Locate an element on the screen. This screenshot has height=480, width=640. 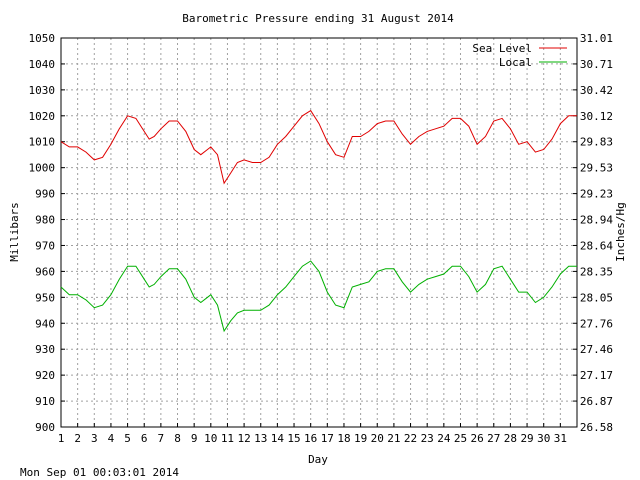
x-tick-label: 27 is located at coordinates (493, 438).